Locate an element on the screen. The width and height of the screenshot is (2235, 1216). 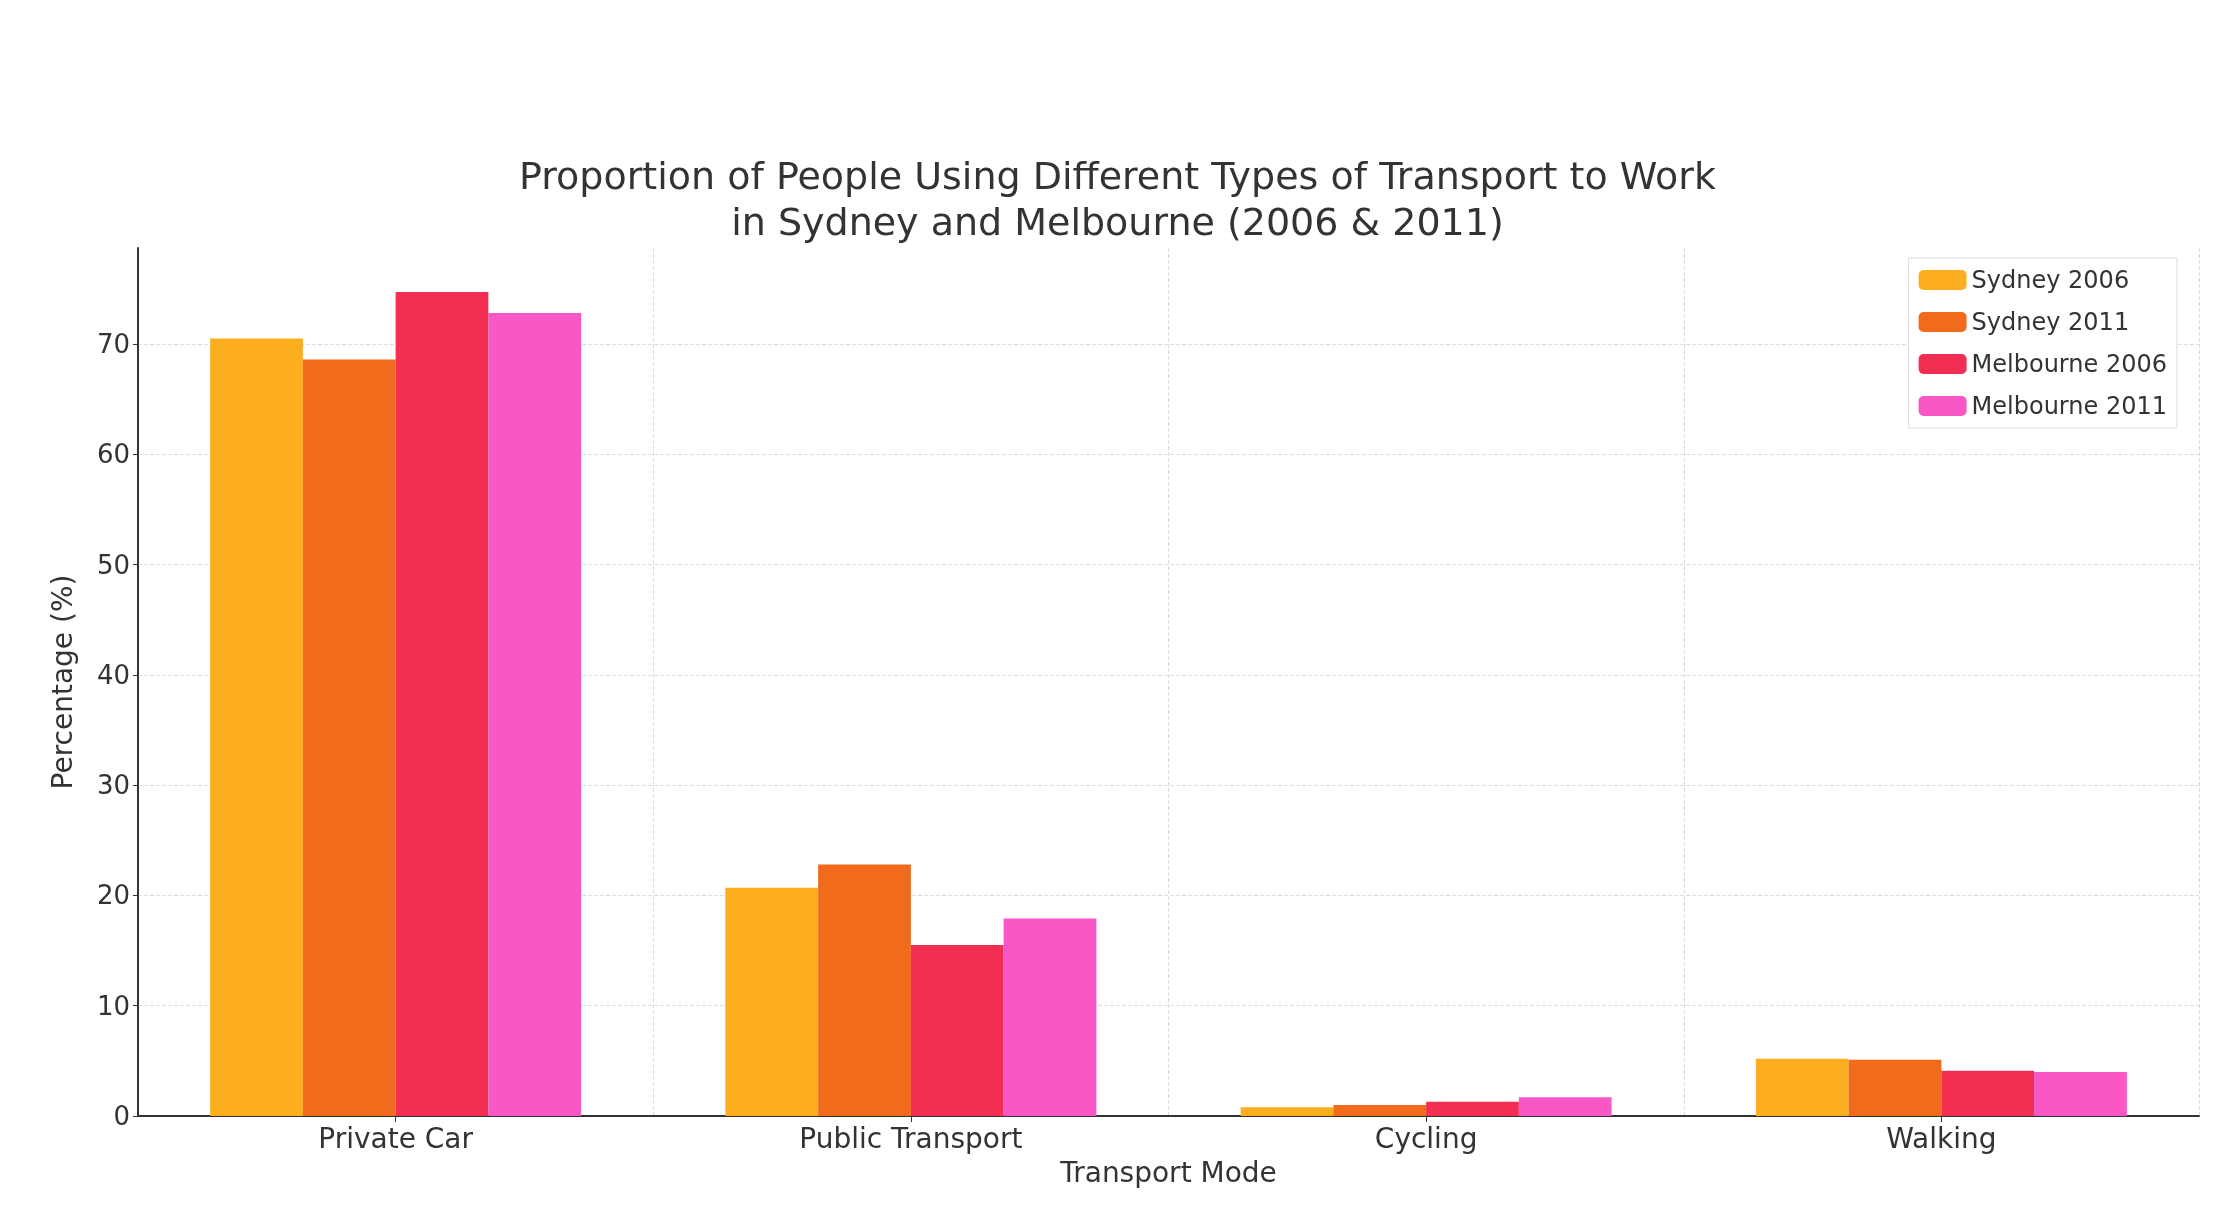
y-tick-label: 20 is located at coordinates (113, 895).